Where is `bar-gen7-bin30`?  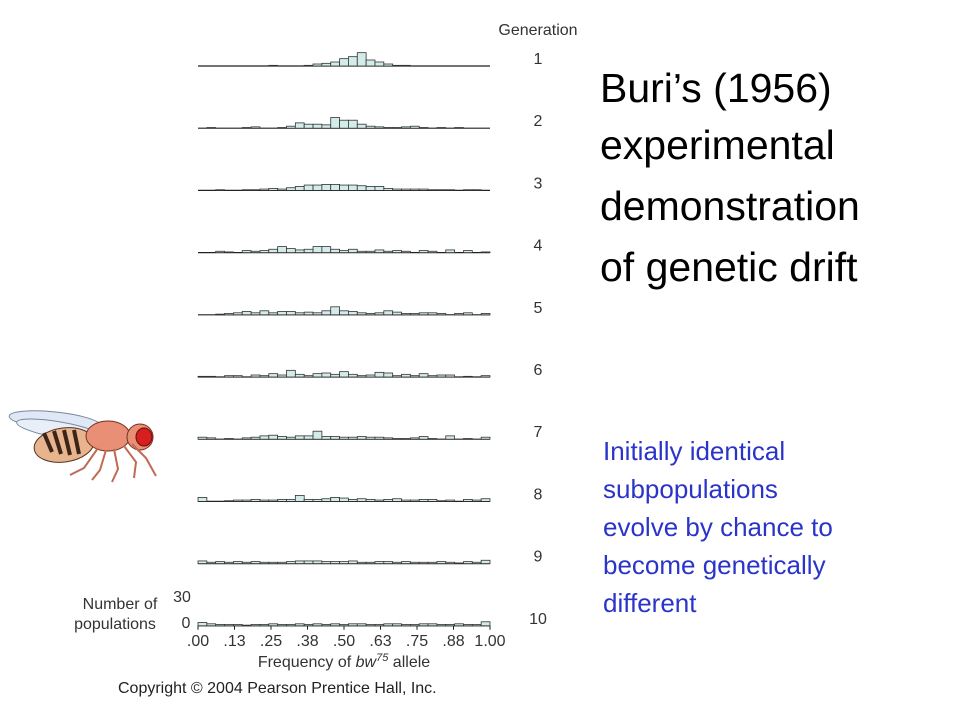 bar-gen7-bin30 is located at coordinates (468, 439).